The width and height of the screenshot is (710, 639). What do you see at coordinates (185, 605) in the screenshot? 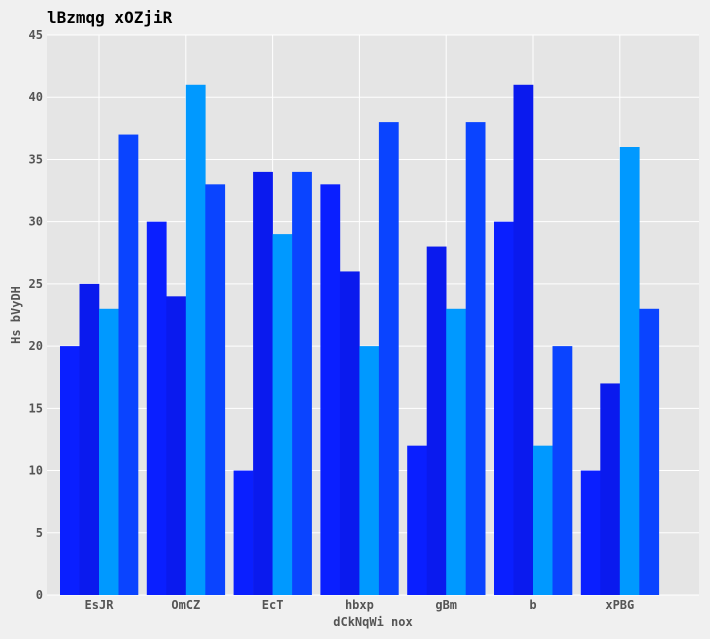
I see `x-tick-label: OmCZ` at bounding box center [185, 605].